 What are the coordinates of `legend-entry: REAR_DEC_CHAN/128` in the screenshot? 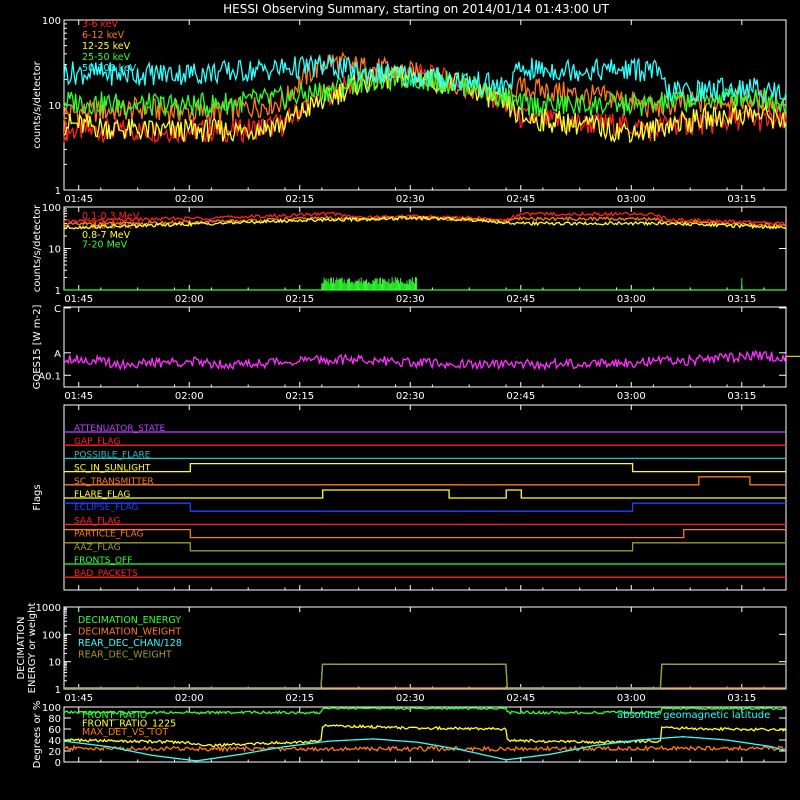 It's located at (130, 643).